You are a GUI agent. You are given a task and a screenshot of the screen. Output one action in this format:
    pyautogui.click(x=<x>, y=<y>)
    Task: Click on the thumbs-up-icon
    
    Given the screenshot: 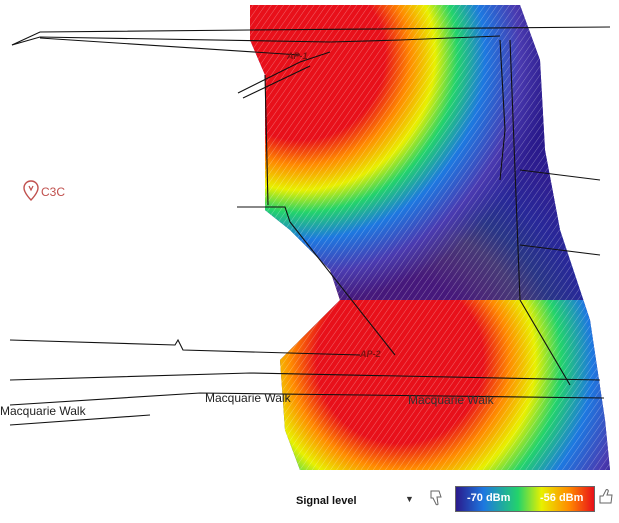 What is the action you would take?
    pyautogui.click(x=606, y=499)
    